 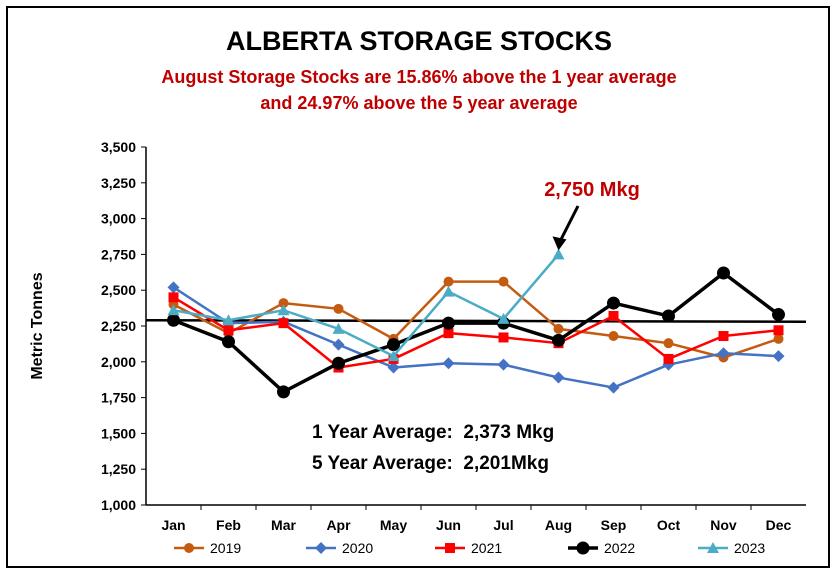 I want to click on x-tick-label: Feb, so click(x=228, y=525).